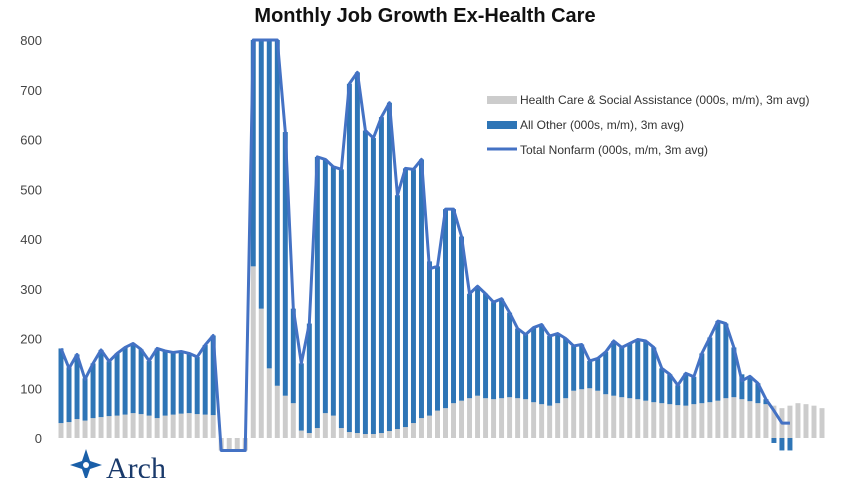 This screenshot has width=854, height=478. I want to click on y-tick-label: 500, so click(31, 189).